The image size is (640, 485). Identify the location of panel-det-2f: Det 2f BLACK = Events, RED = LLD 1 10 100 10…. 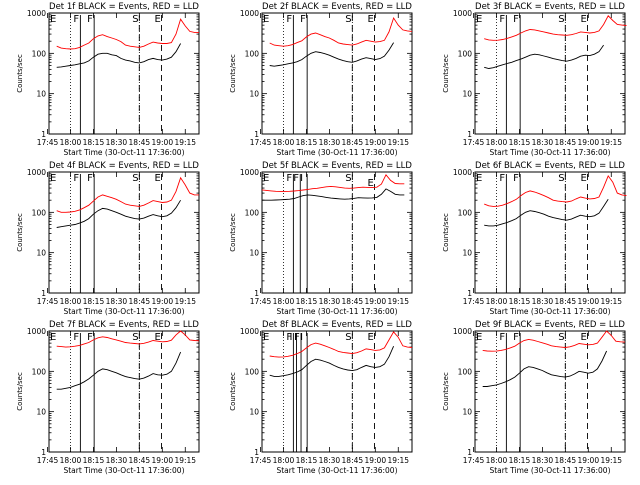
(321, 79).